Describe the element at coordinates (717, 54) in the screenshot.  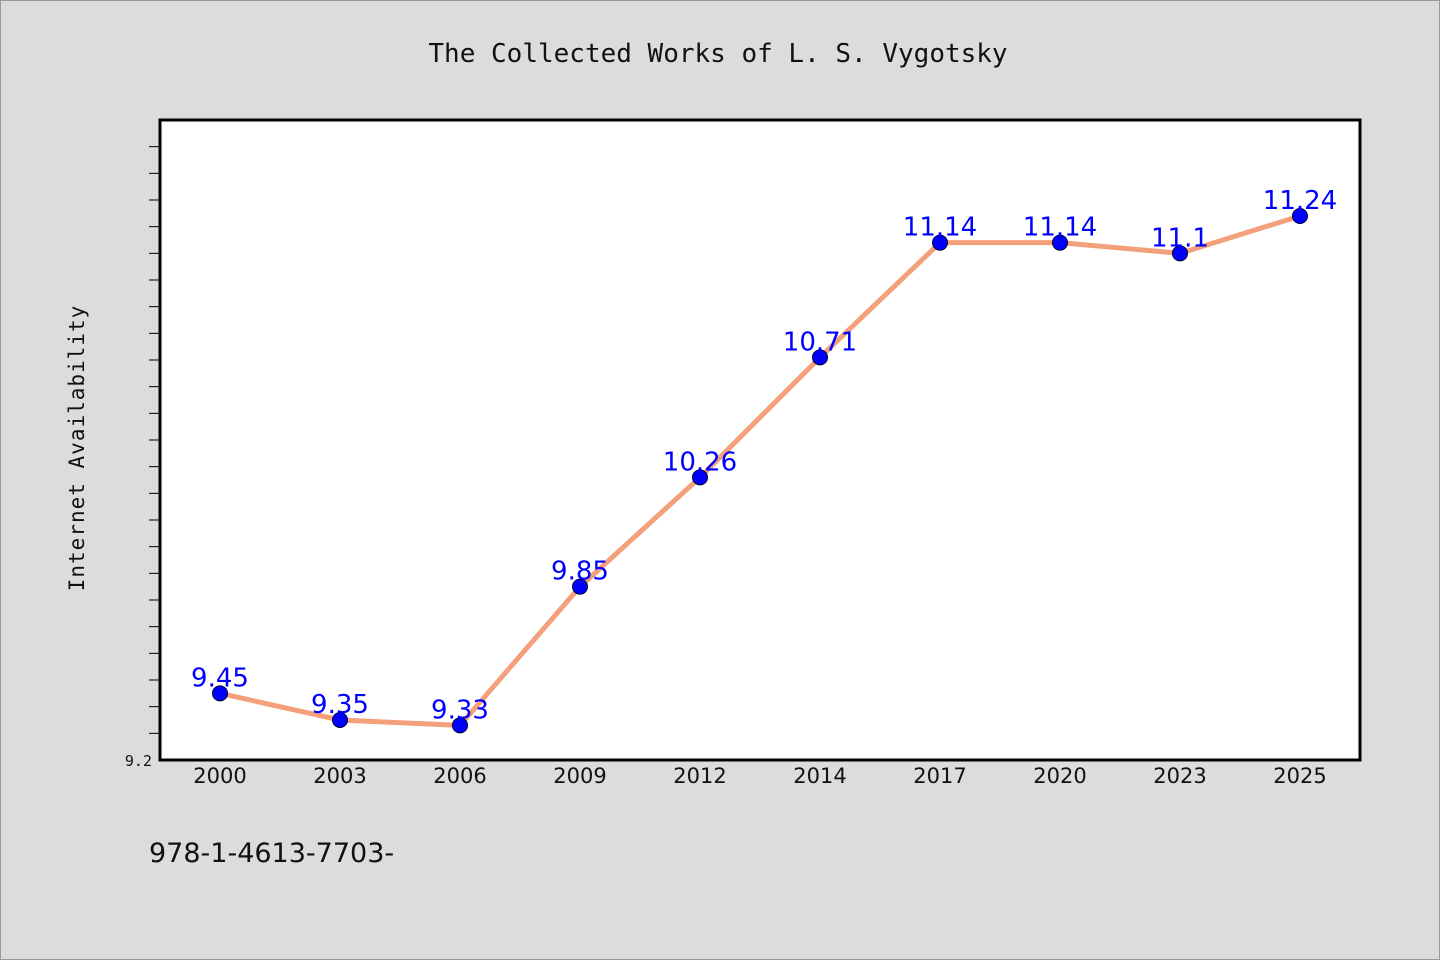
I see `chart-title: The Collected Works of L. S. Vygotsky` at that location.